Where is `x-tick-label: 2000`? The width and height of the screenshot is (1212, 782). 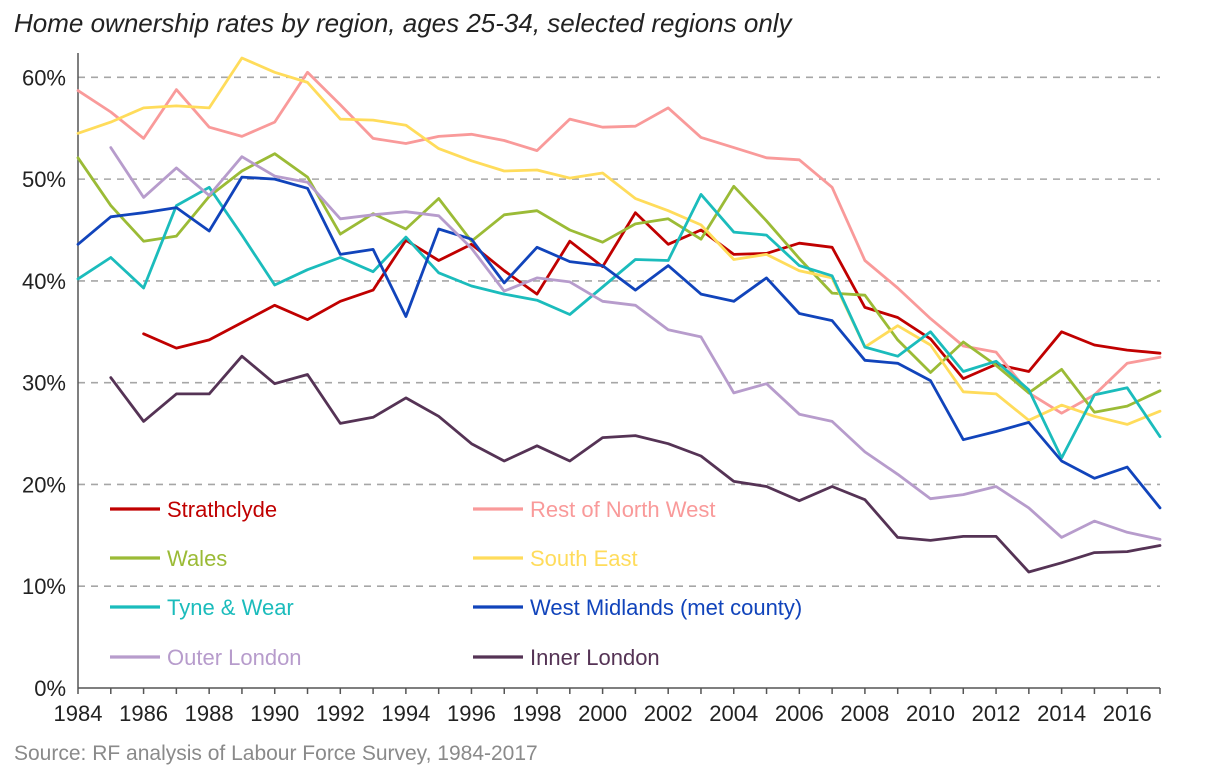
x-tick-label: 2000 is located at coordinates (602, 713).